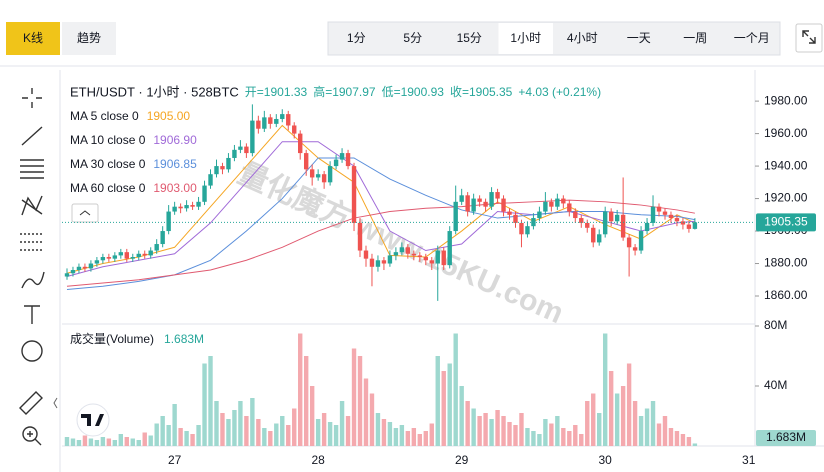 Image resolution: width=824 pixels, height=472 pixels. What do you see at coordinates (154, 91) in the screenshot?
I see `header-symbol: ETH/USDT · 1小时 · 528BTC` at bounding box center [154, 91].